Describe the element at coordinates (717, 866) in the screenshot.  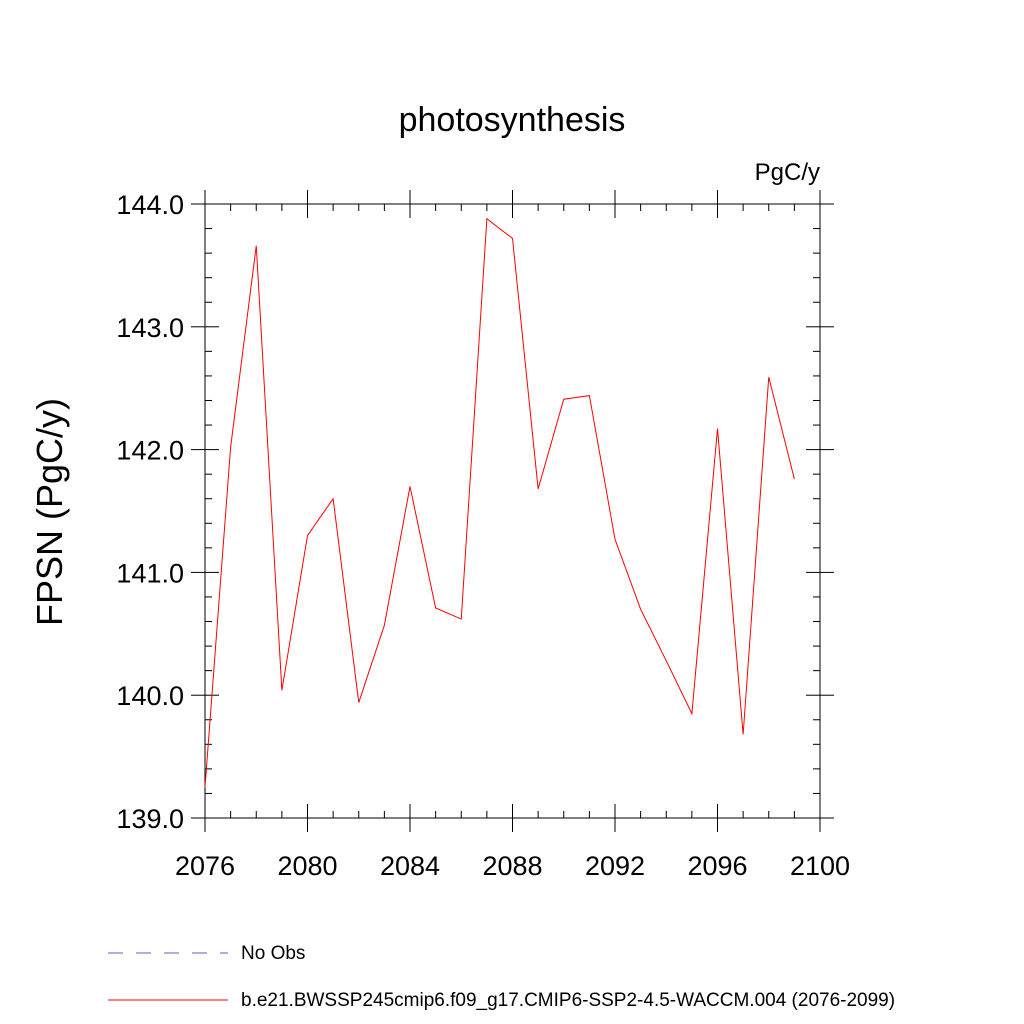
I see `x-tick-label: 2096` at that location.